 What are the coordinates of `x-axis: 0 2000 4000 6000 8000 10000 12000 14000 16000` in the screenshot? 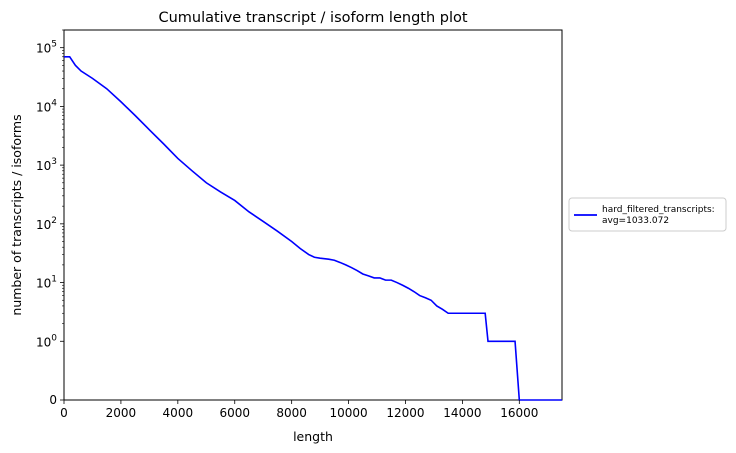 It's located at (299, 410).